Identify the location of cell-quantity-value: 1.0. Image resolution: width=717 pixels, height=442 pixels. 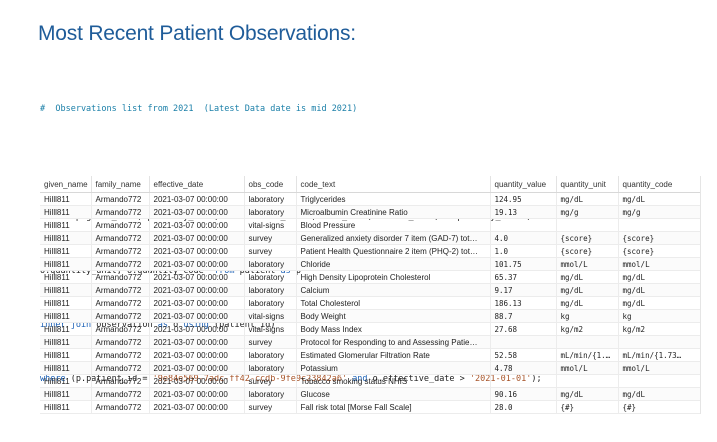
(523, 251).